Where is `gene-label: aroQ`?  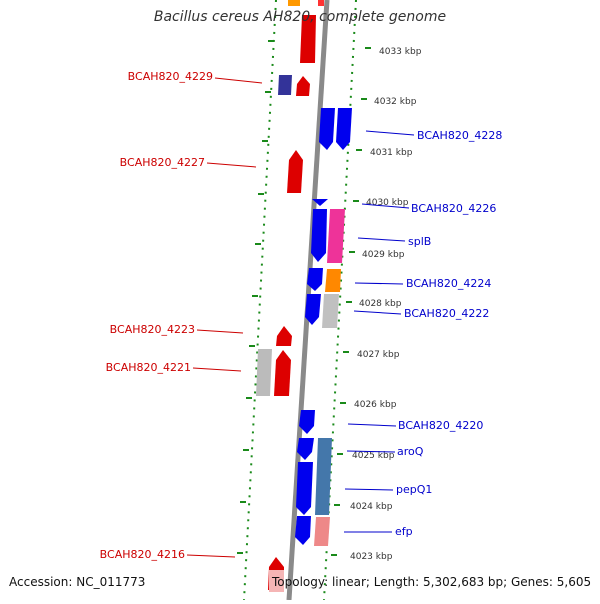 gene-label: aroQ is located at coordinates (410, 451).